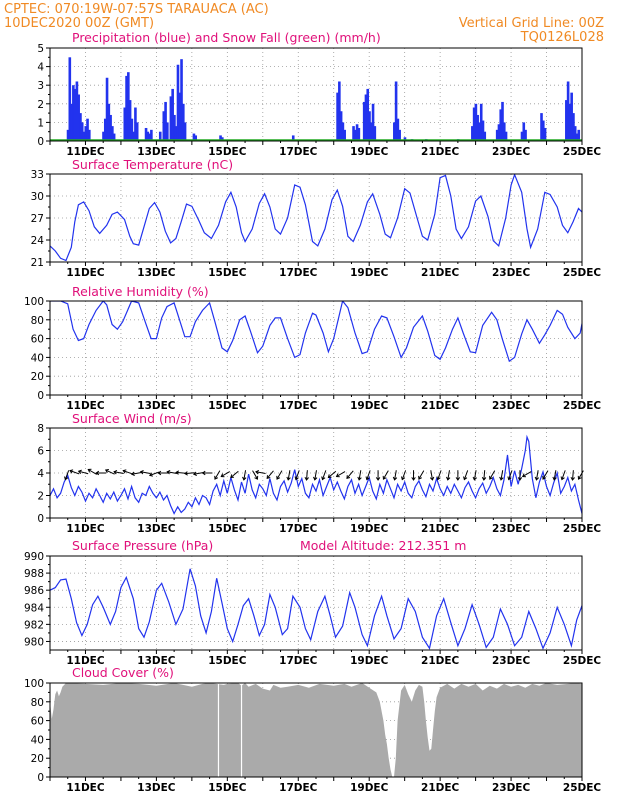 The image size is (618, 800). What do you see at coordinates (37, 263) in the screenshot?
I see `y-tick-label: 21` at bounding box center [37, 263].